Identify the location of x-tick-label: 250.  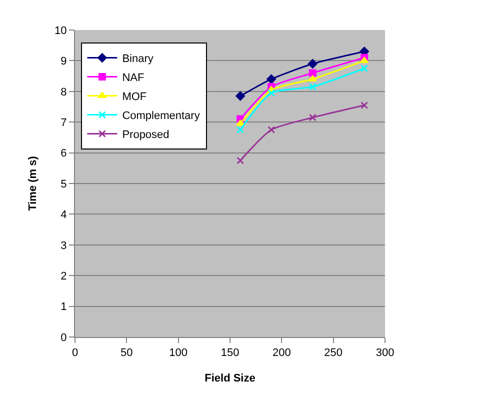
(333, 353).